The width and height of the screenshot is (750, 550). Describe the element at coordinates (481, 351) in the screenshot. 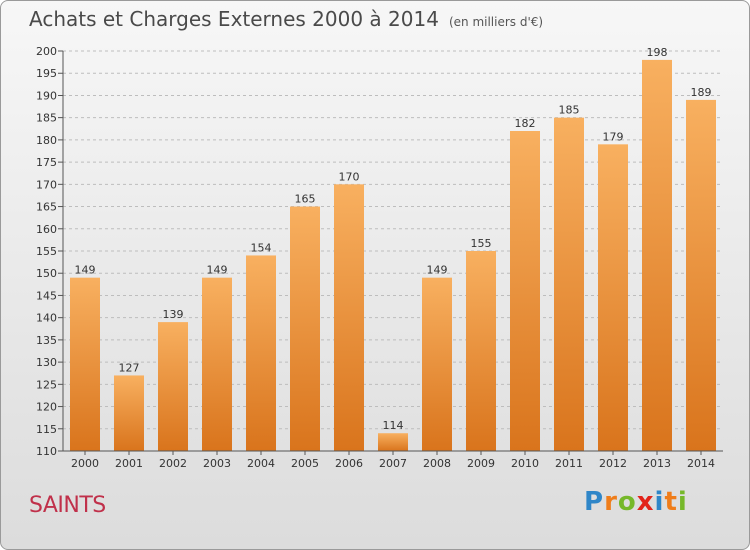

I see `bar-2009` at that location.